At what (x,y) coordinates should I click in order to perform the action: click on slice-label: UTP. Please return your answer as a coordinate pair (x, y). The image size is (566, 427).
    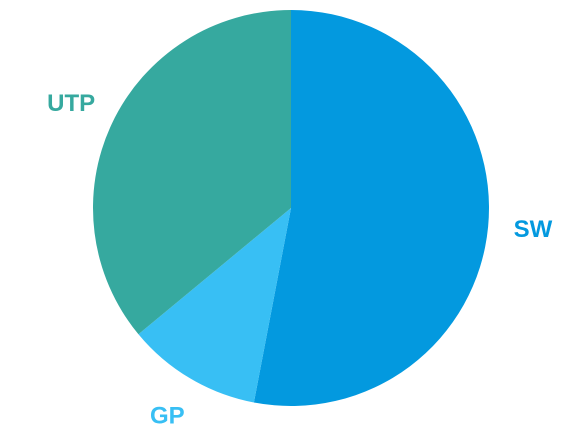
    Looking at the image, I should click on (71, 103).